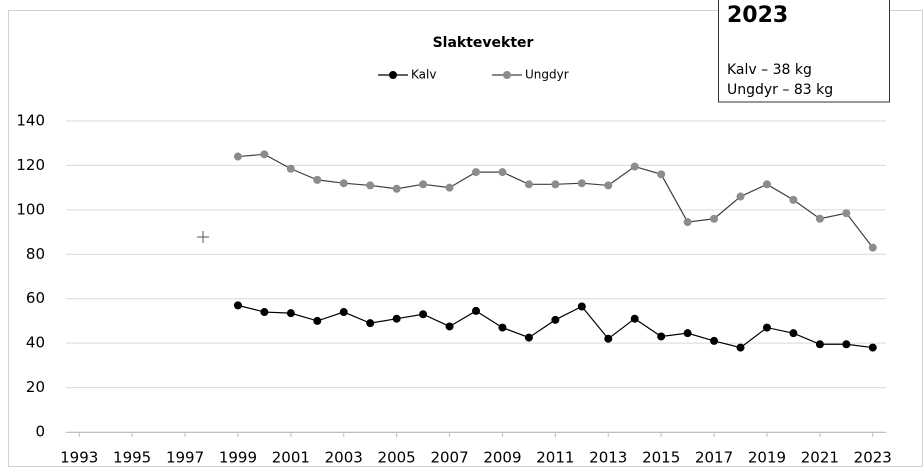 The height and width of the screenshot is (468, 924). I want to click on legend-label: Ungdyr, so click(547, 75).